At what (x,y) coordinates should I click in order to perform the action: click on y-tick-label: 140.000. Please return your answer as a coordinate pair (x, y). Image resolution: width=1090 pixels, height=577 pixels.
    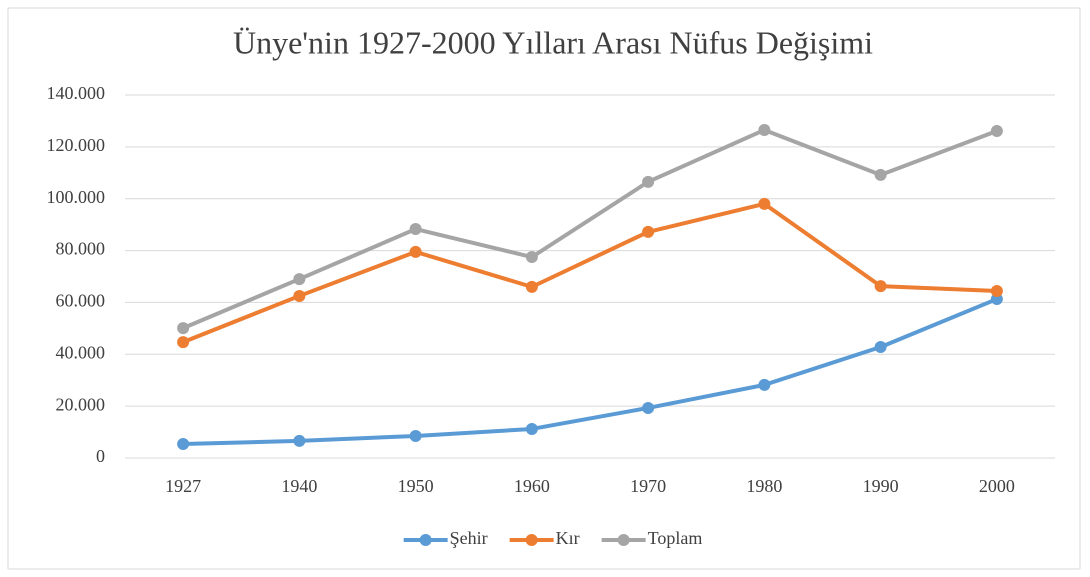
    Looking at the image, I should click on (76, 93).